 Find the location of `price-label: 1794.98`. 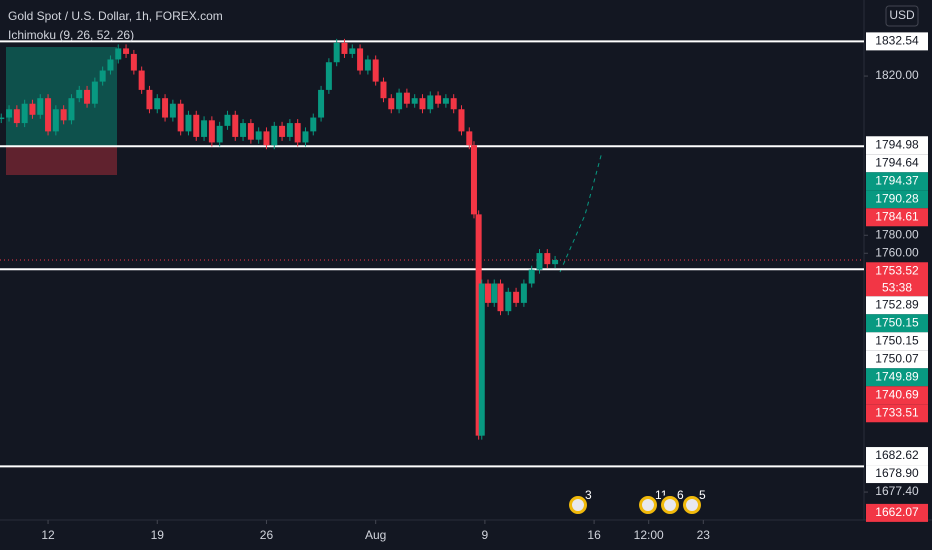

price-label: 1794.98 is located at coordinates (897, 144).